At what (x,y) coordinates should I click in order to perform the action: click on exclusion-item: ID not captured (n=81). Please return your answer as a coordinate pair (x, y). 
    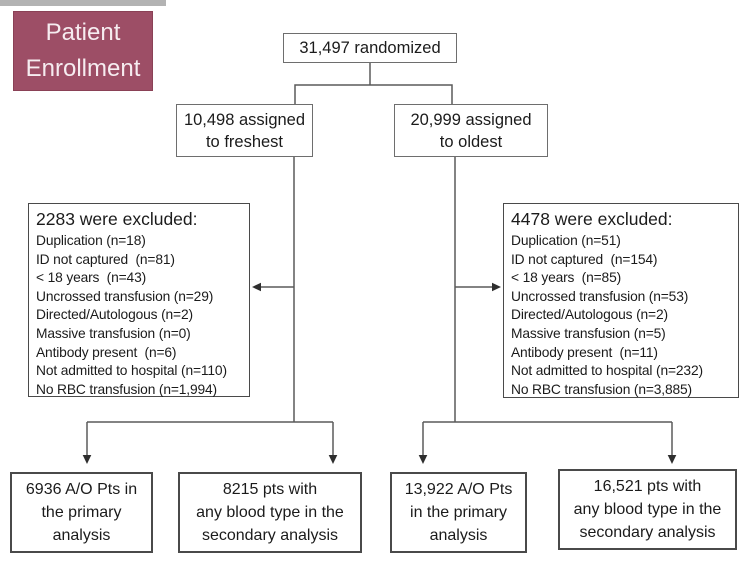
    Looking at the image, I should click on (105, 259).